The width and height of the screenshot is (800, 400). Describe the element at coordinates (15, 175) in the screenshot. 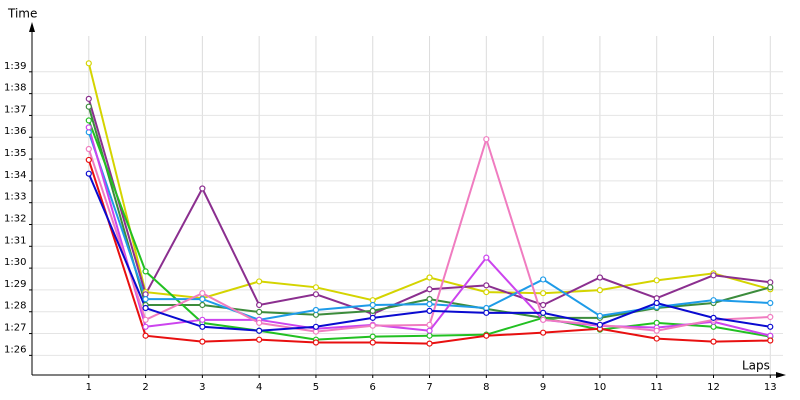

I see `y-tick-label: 1:34` at that location.